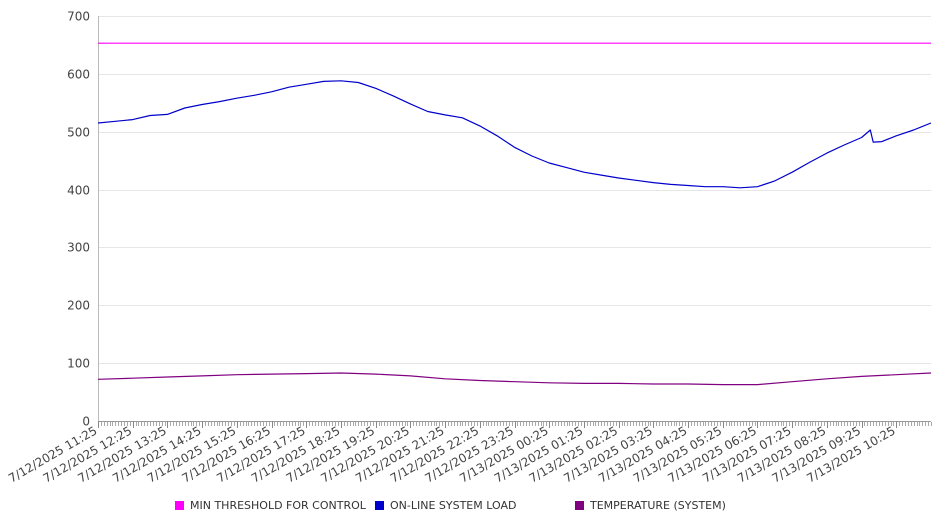 Image resolution: width=946 pixels, height=526 pixels. What do you see at coordinates (78, 191) in the screenshot?
I see `y-tick-label-4: 400` at bounding box center [78, 191].